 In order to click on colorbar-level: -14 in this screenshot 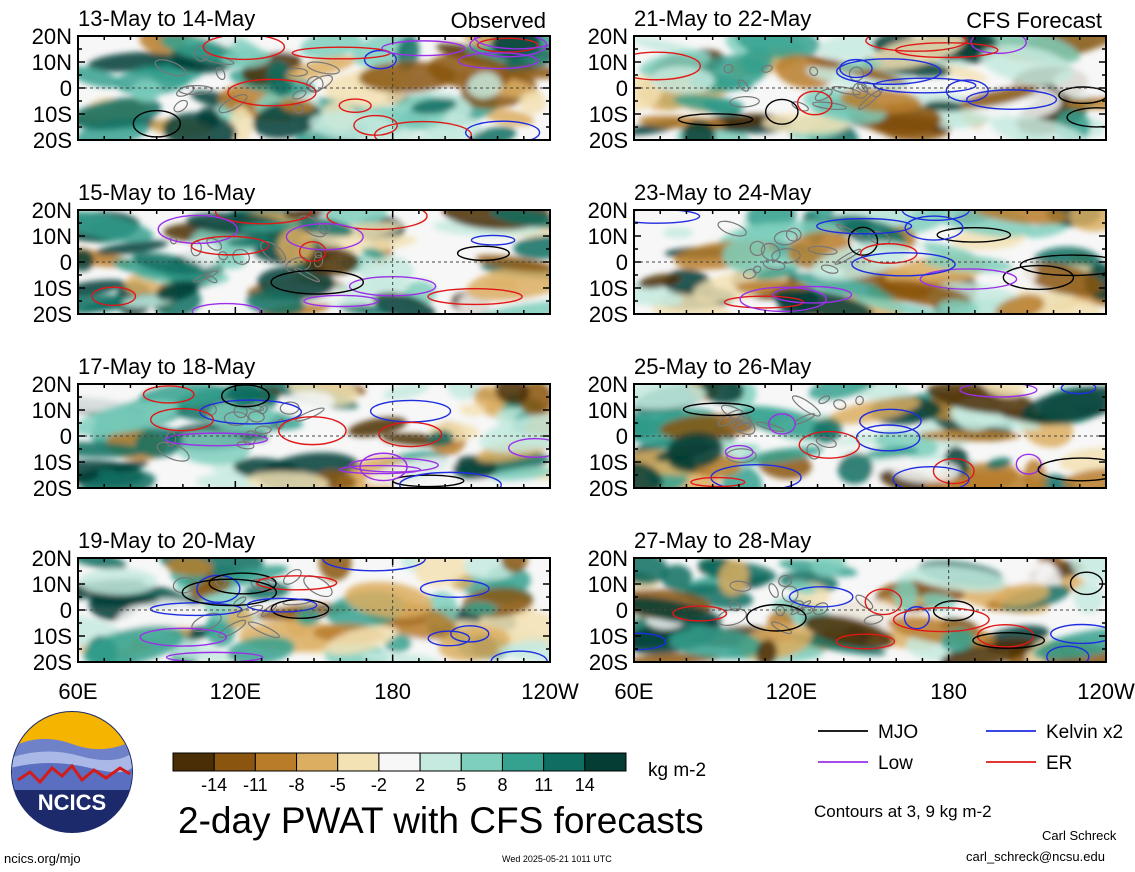, I will do `click(214, 785)`.